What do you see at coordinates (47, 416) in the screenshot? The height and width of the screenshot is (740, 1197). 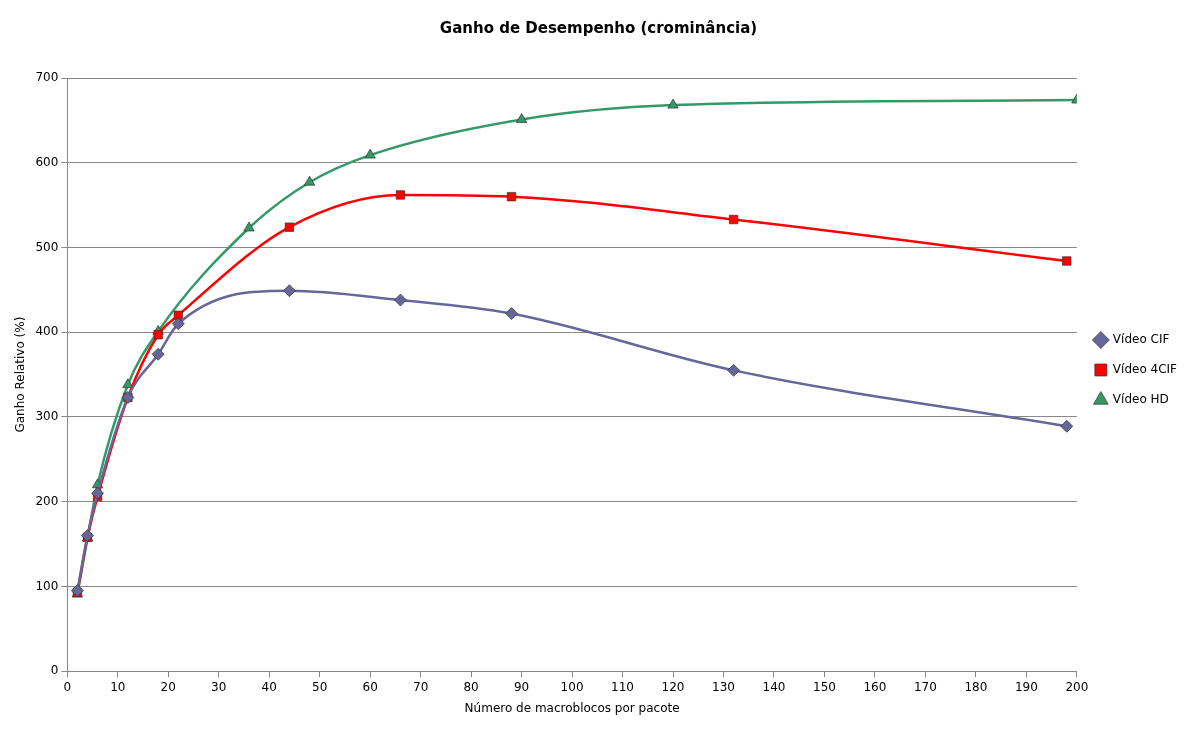 I see `y-tick-label: 300` at bounding box center [47, 416].